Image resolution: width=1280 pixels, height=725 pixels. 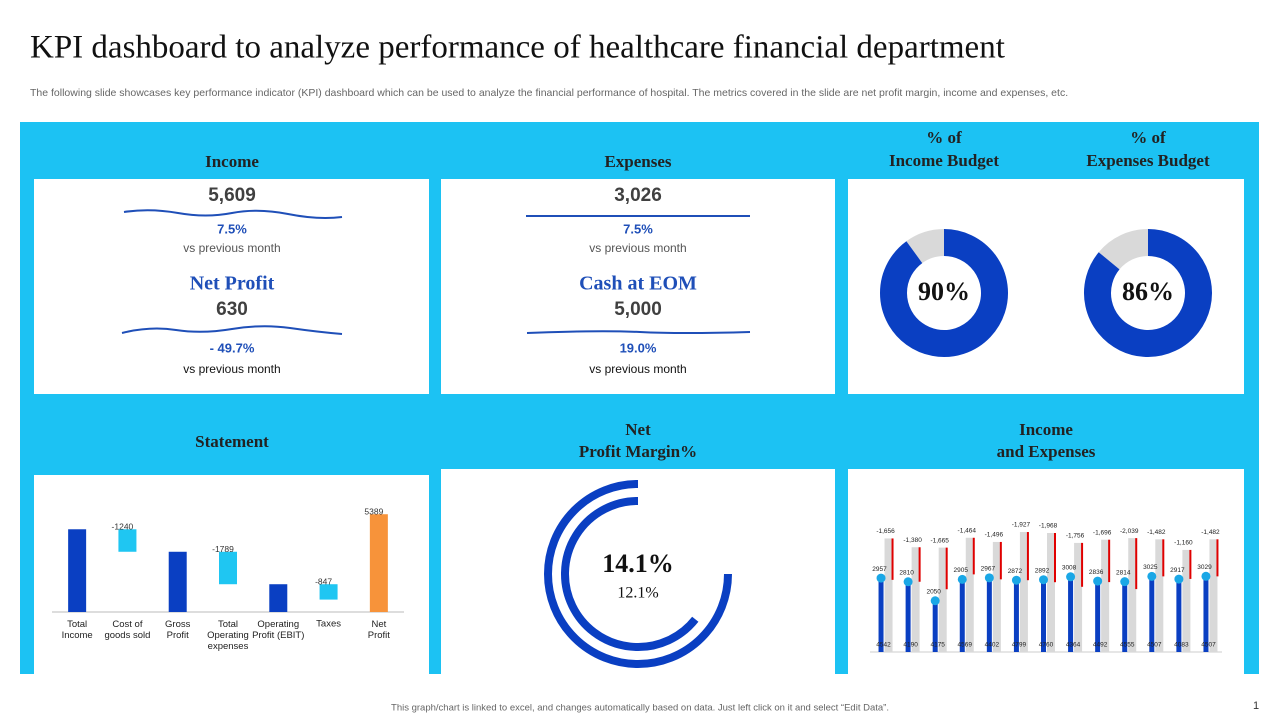 What do you see at coordinates (906, 572) in the screenshot?
I see `value-label: 2810` at bounding box center [906, 572].